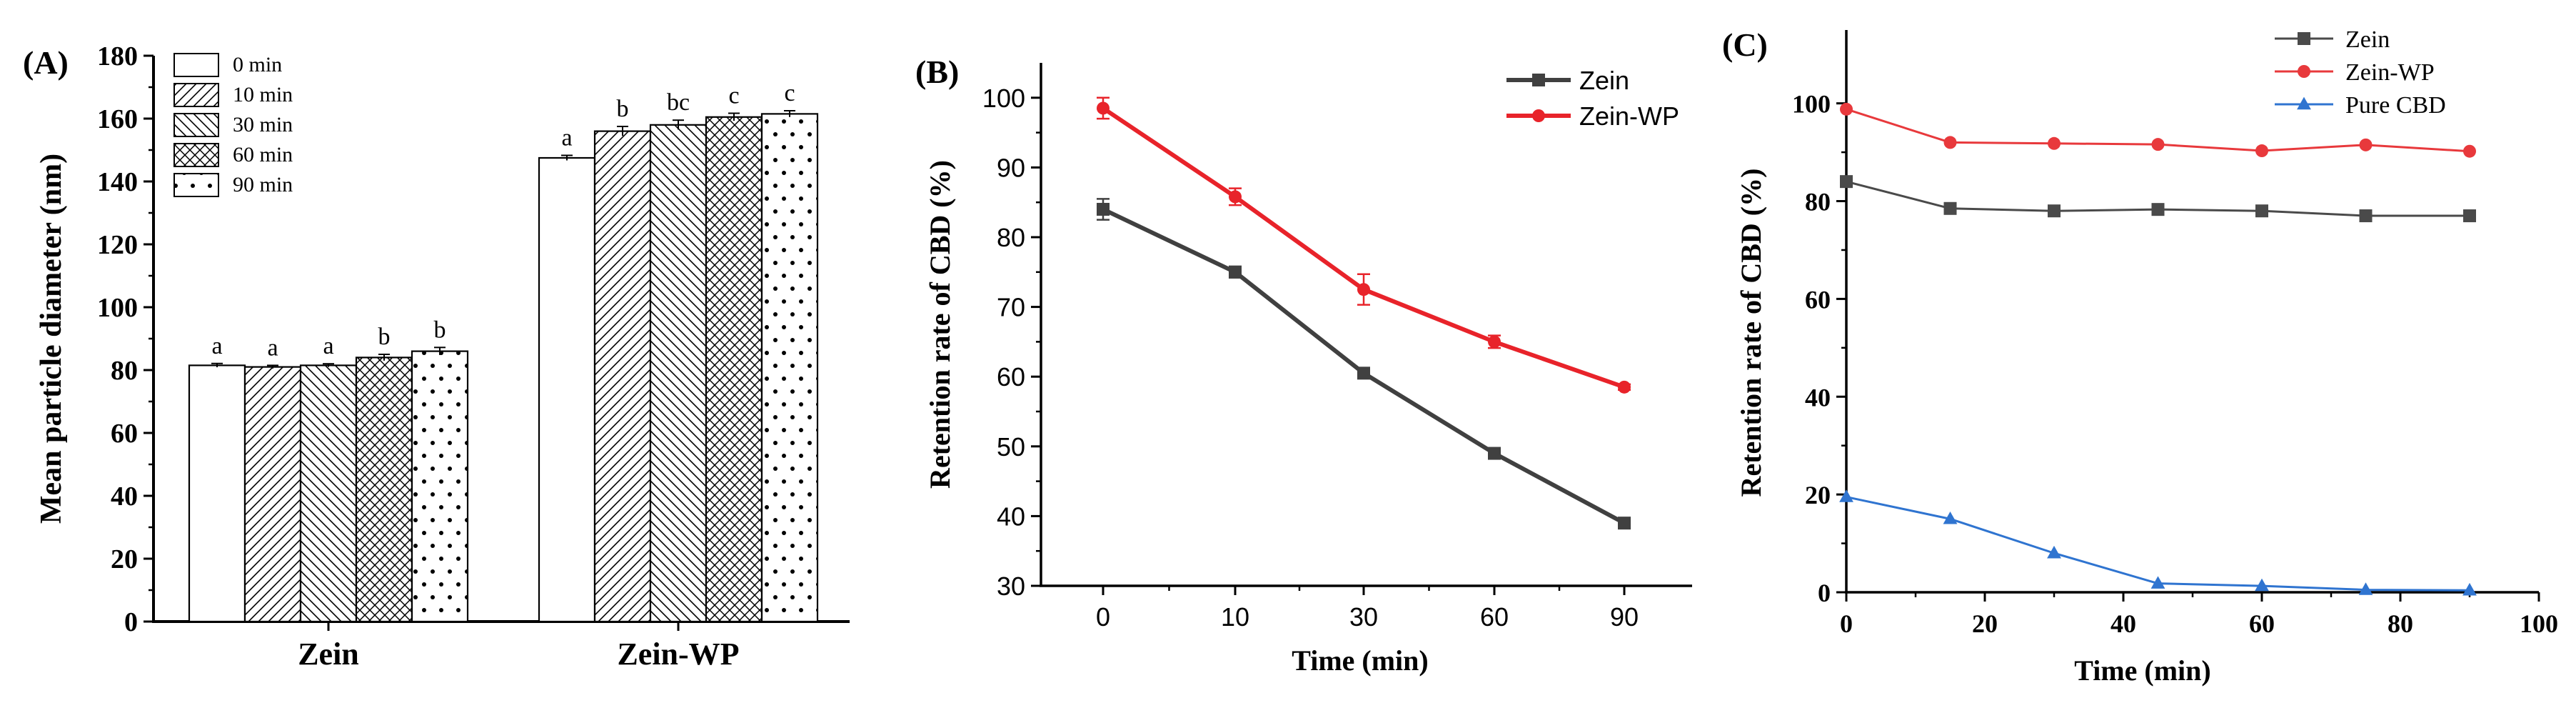  I want to click on y-tick-label: 160, so click(117, 119).